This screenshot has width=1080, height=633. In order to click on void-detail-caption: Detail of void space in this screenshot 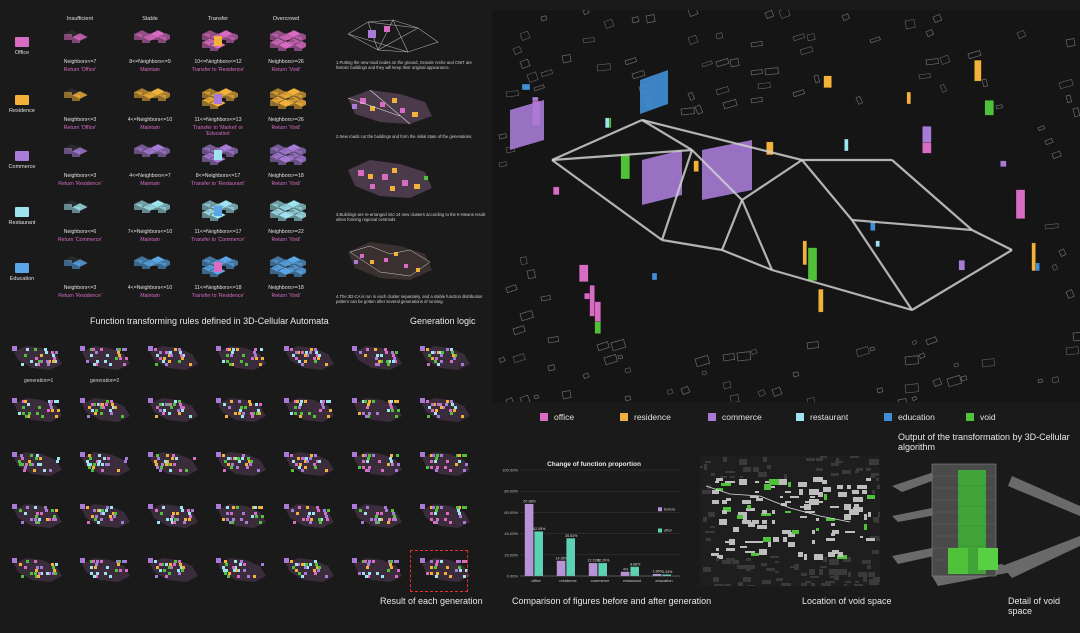, I will do `click(1034, 606)`.